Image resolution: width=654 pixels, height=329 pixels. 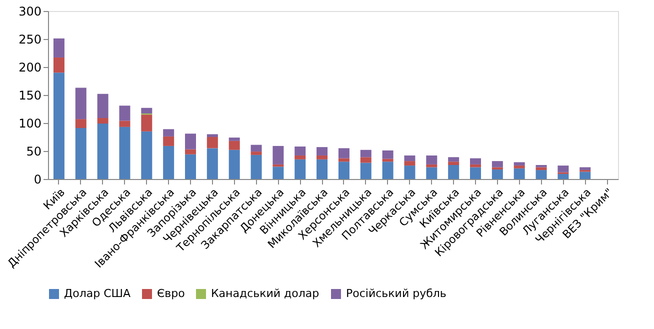 I want to click on y-tick-label: 100, so click(x=30, y=123).